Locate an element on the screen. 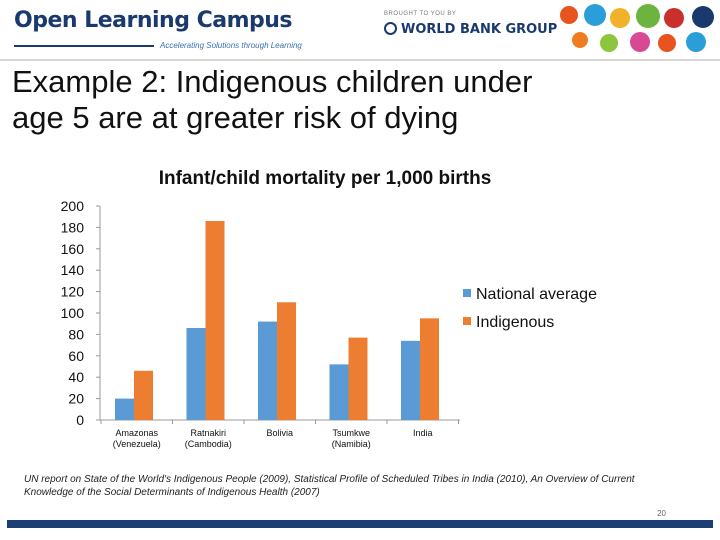 This screenshot has width=720, height=540. chart-title: Infant/child mortality per 1,000 births is located at coordinates (325, 178).